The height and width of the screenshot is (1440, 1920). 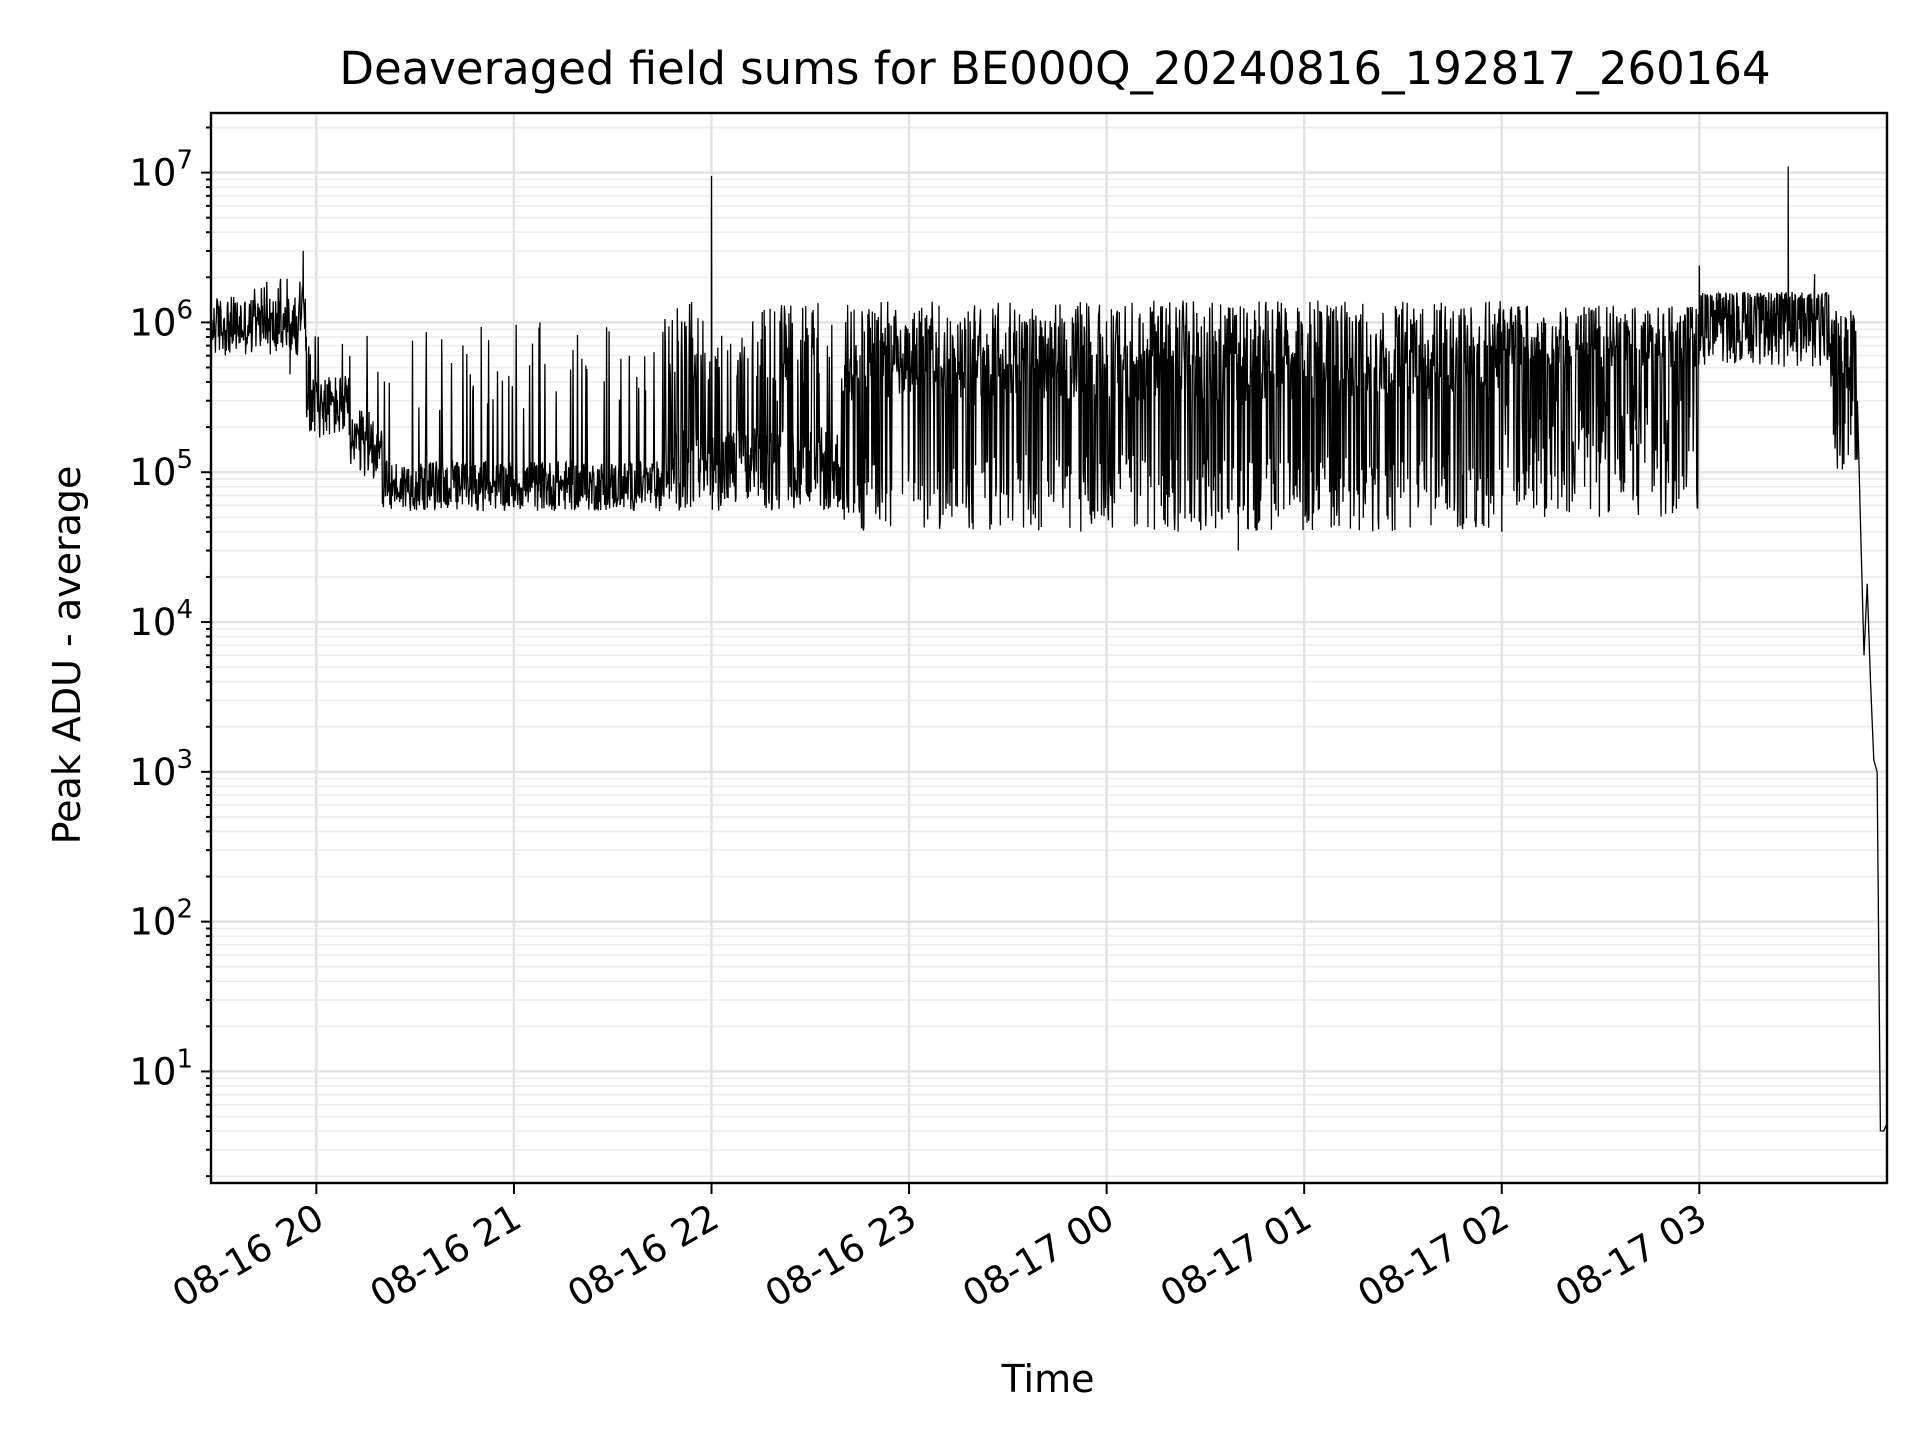 What do you see at coordinates (161, 919) in the screenshot?
I see `y-tick-label: 10²` at bounding box center [161, 919].